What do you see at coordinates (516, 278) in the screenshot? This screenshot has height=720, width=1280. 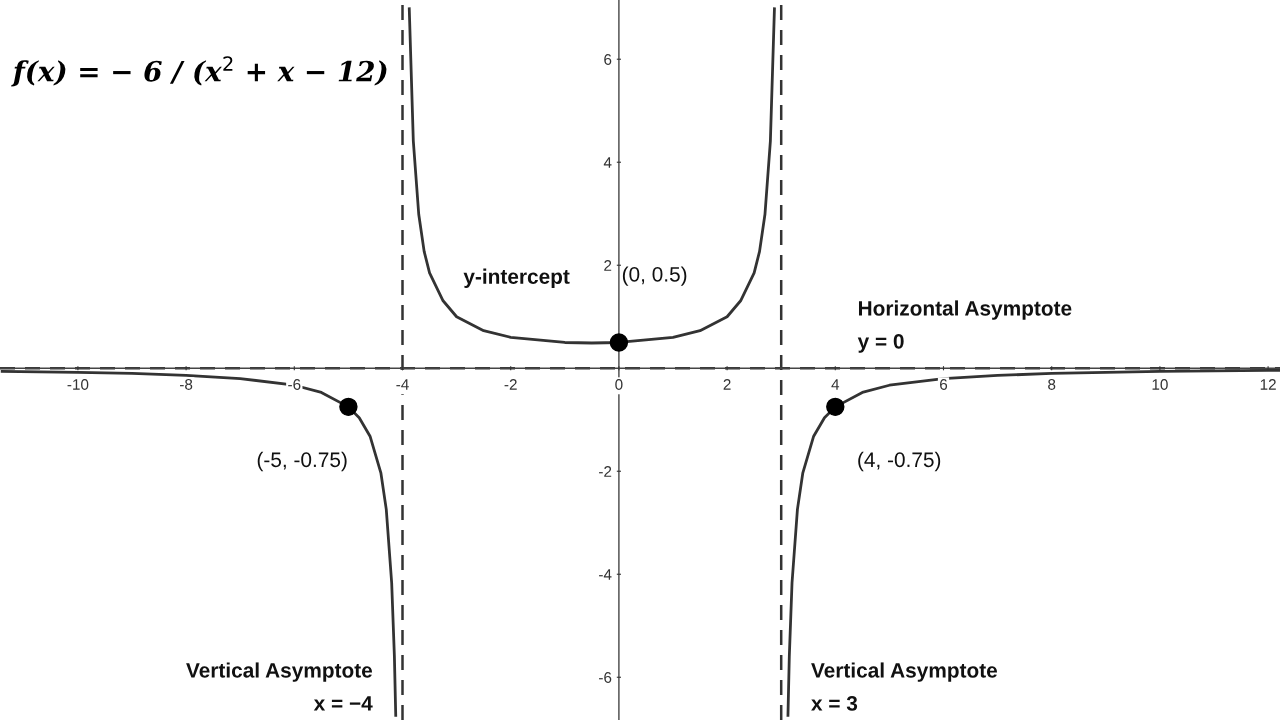 I see `annotation: y-intercept` at bounding box center [516, 278].